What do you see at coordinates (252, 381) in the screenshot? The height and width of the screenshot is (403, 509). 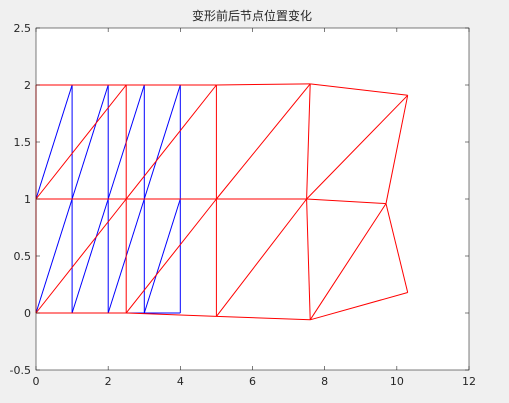 I see `x-tick-label: 6` at bounding box center [252, 381].